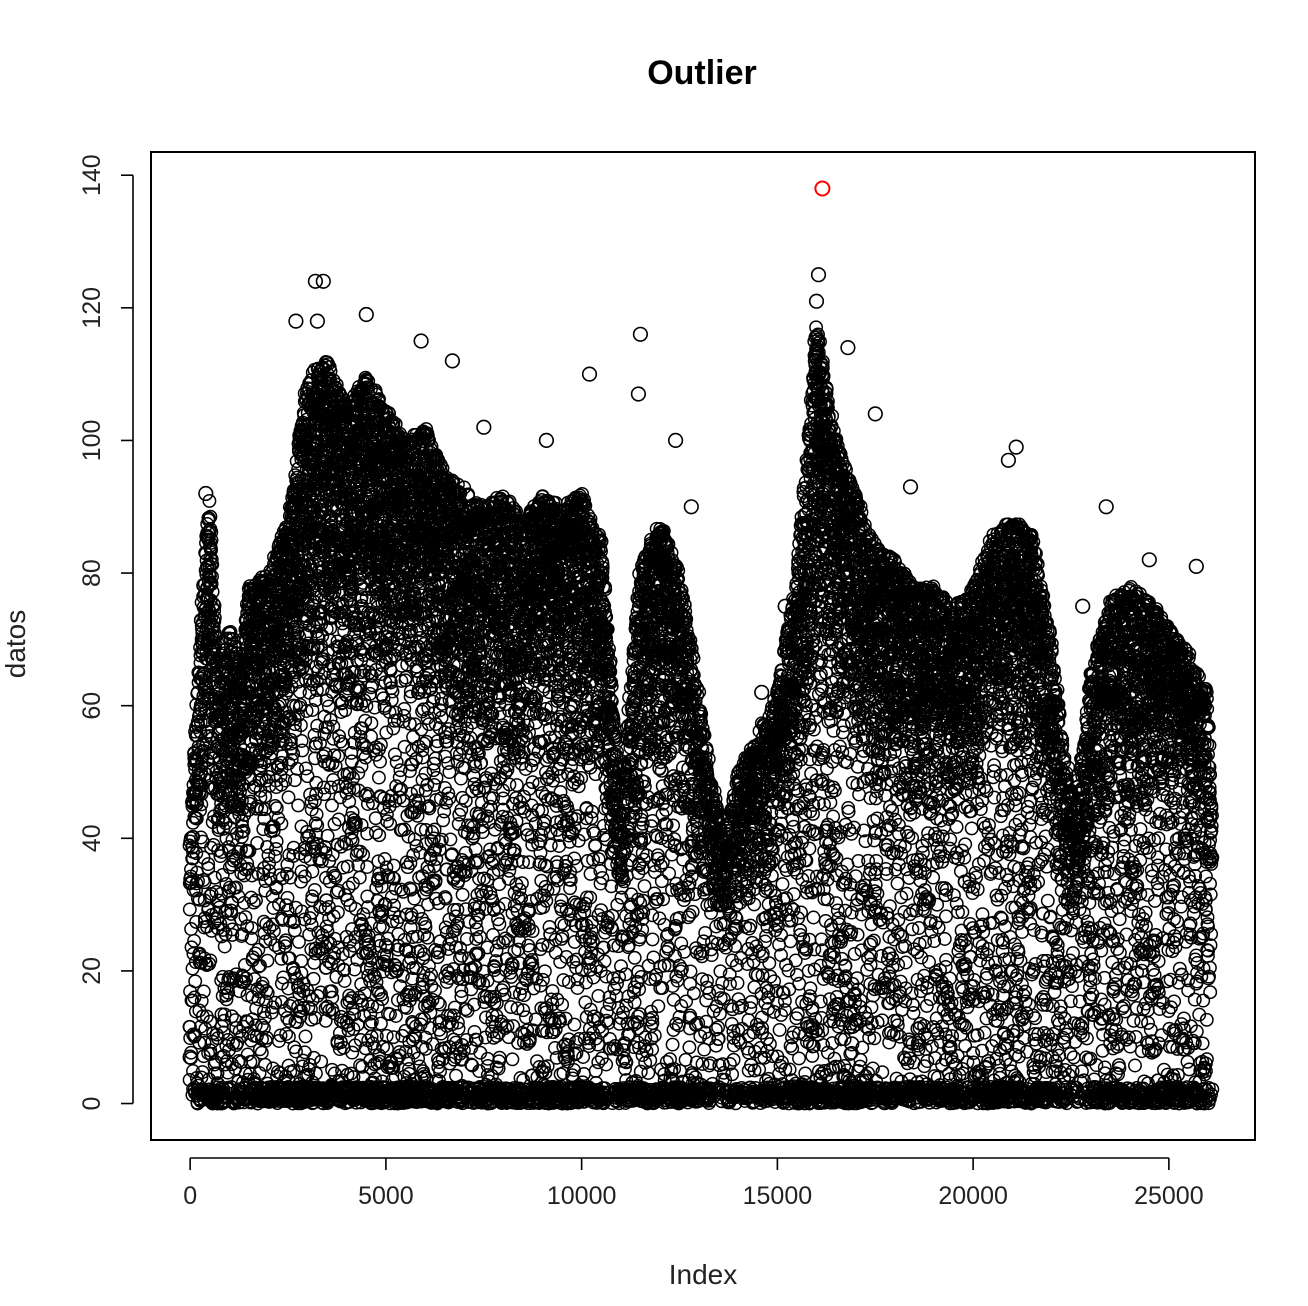 The image size is (1308, 1306). Describe the element at coordinates (702, 73) in the screenshot. I see `chart-title: Outlier` at that location.